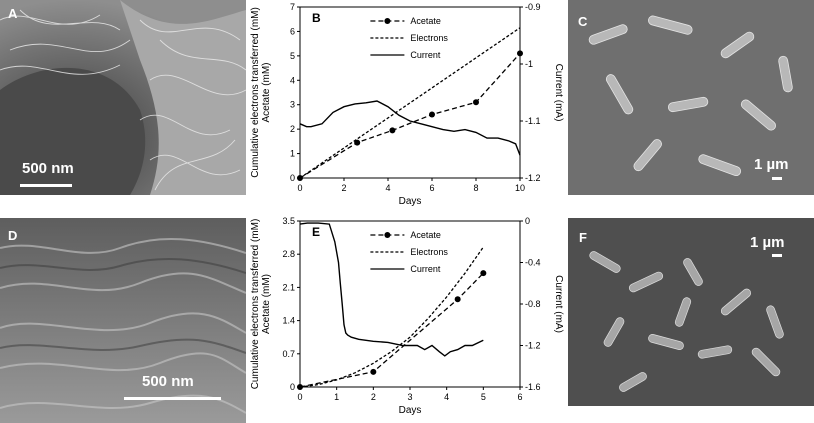  What do you see at coordinates (288, 254) in the screenshot?
I see `y-tick-label: 2.8` at bounding box center [288, 254].